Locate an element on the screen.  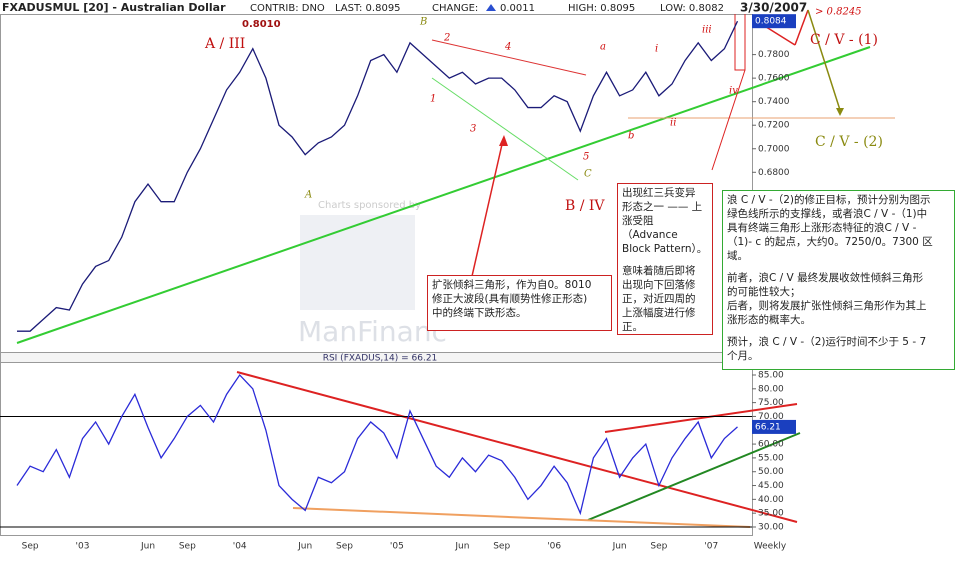
wave-label: B / IV is located at coordinates (585, 206).